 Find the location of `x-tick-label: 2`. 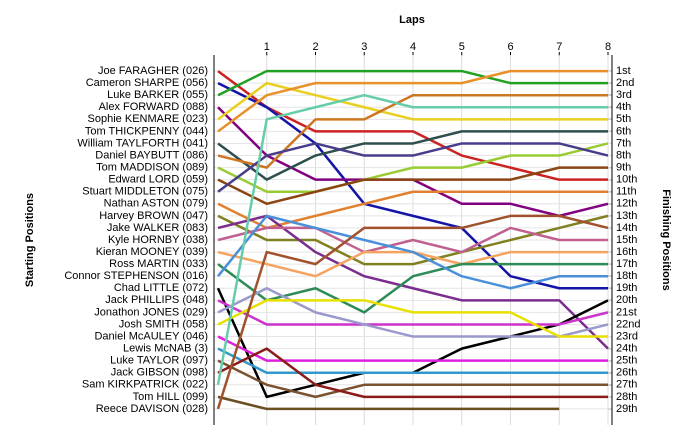

x-tick-label: 2 is located at coordinates (315, 47).